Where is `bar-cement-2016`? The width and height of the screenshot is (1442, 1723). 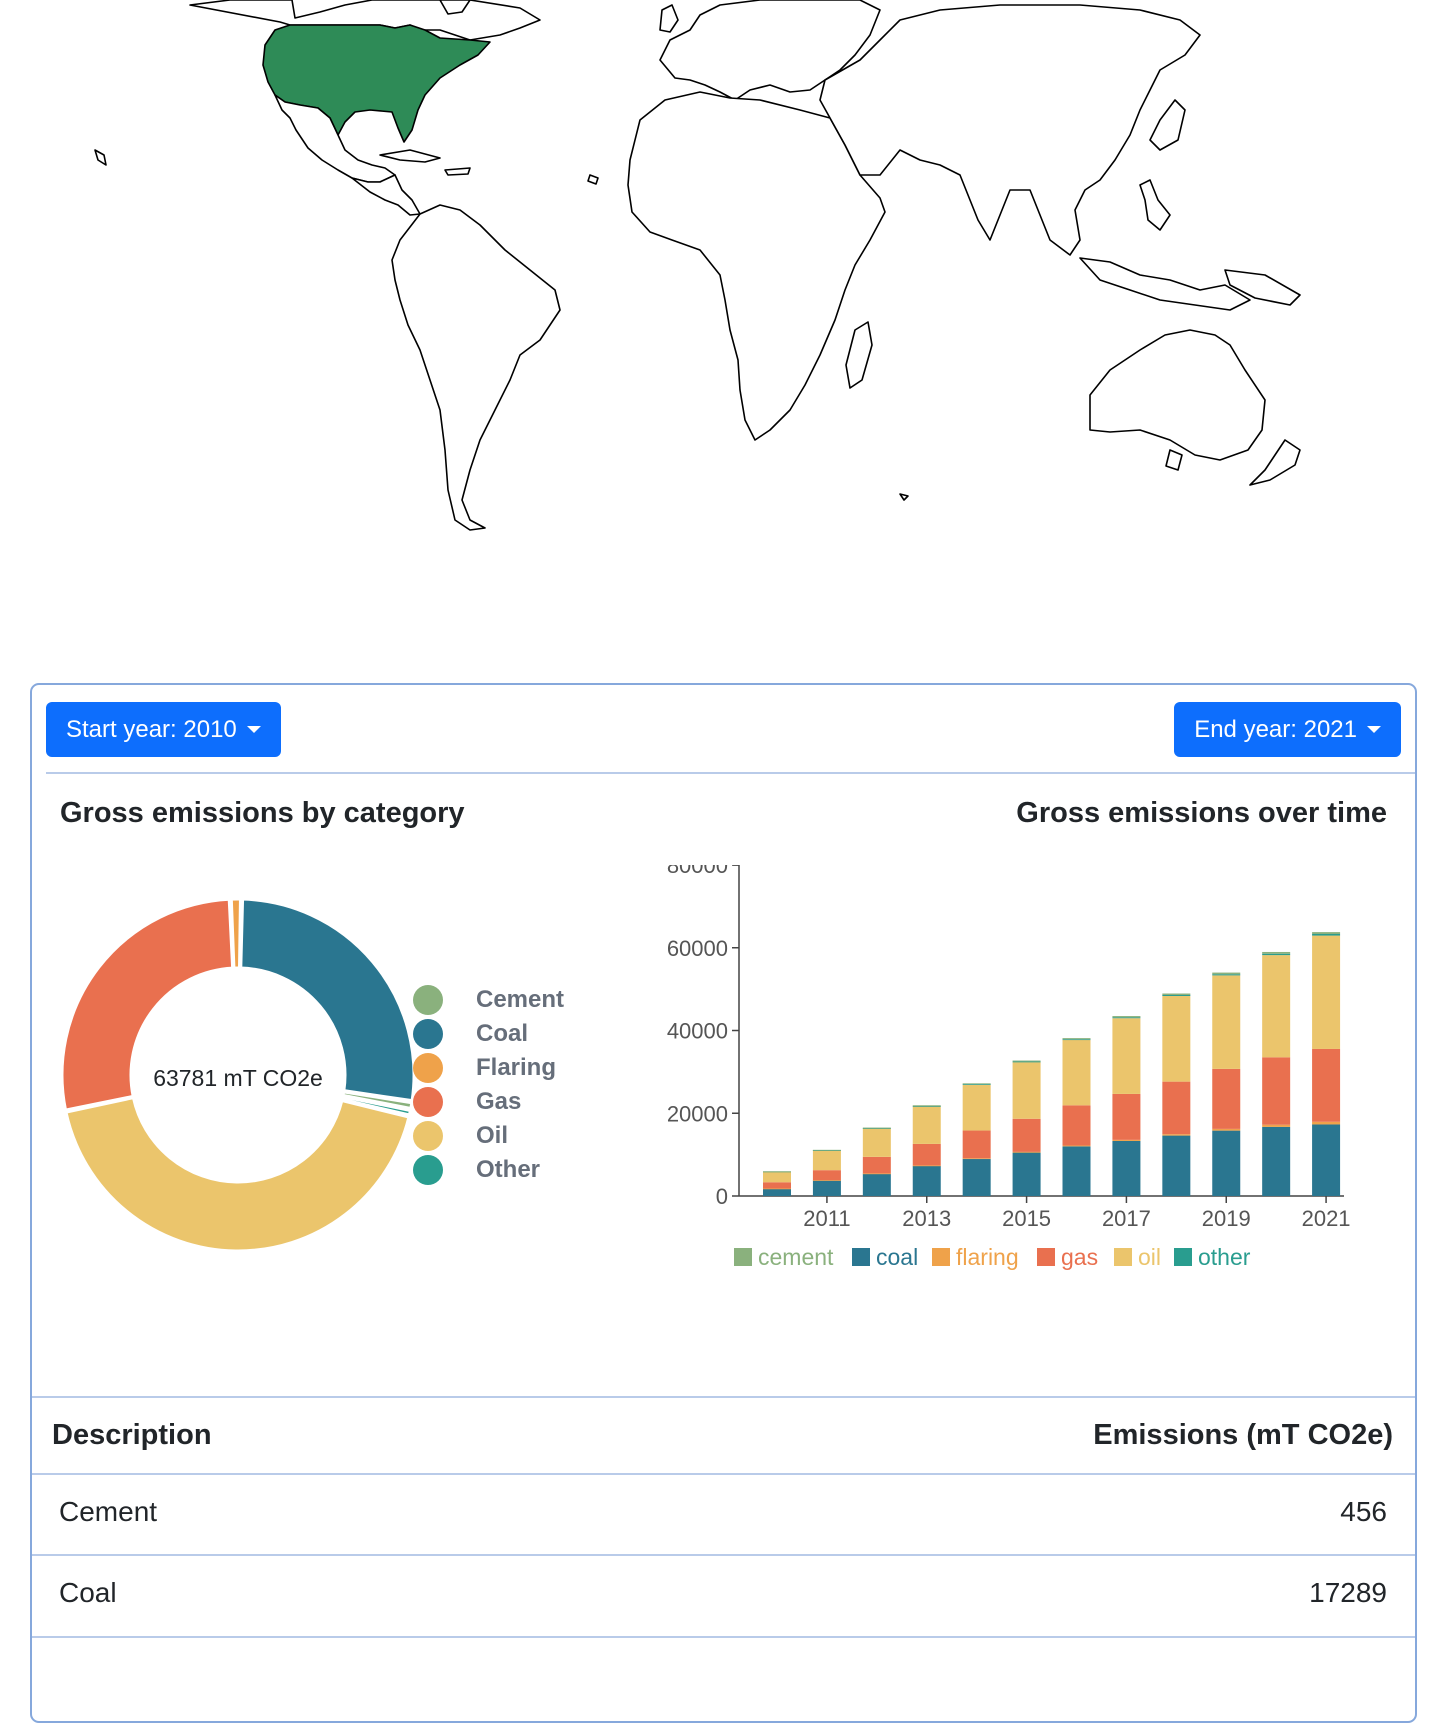 bar-cement-2016 is located at coordinates (1076, 1039).